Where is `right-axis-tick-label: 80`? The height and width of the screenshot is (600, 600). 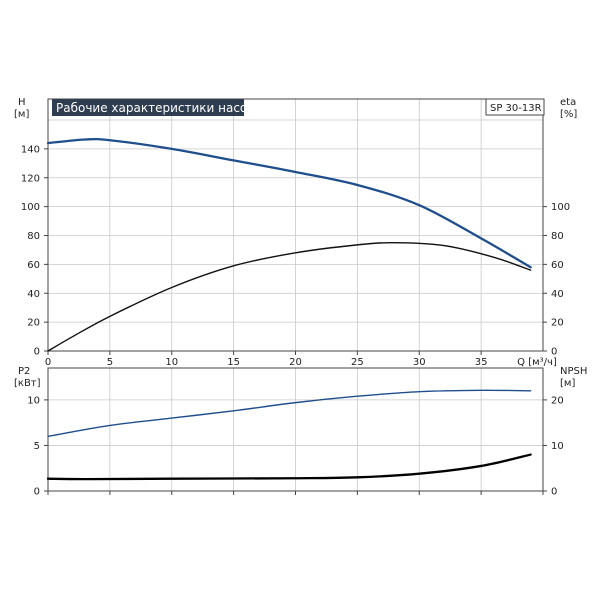 right-axis-tick-label: 80 is located at coordinates (557, 236).